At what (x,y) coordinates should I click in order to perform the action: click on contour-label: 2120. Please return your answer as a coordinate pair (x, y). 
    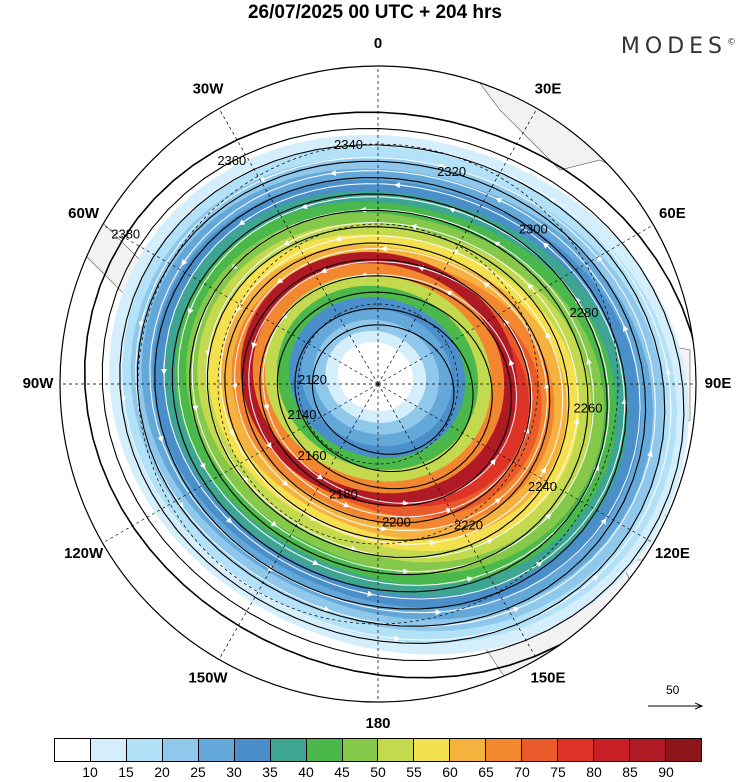
    Looking at the image, I should click on (312, 379).